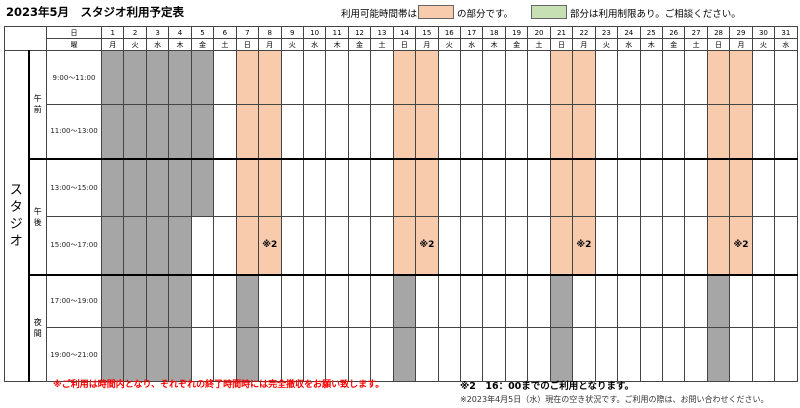 The image size is (800, 408). I want to click on day-number: 17, so click(471, 32).